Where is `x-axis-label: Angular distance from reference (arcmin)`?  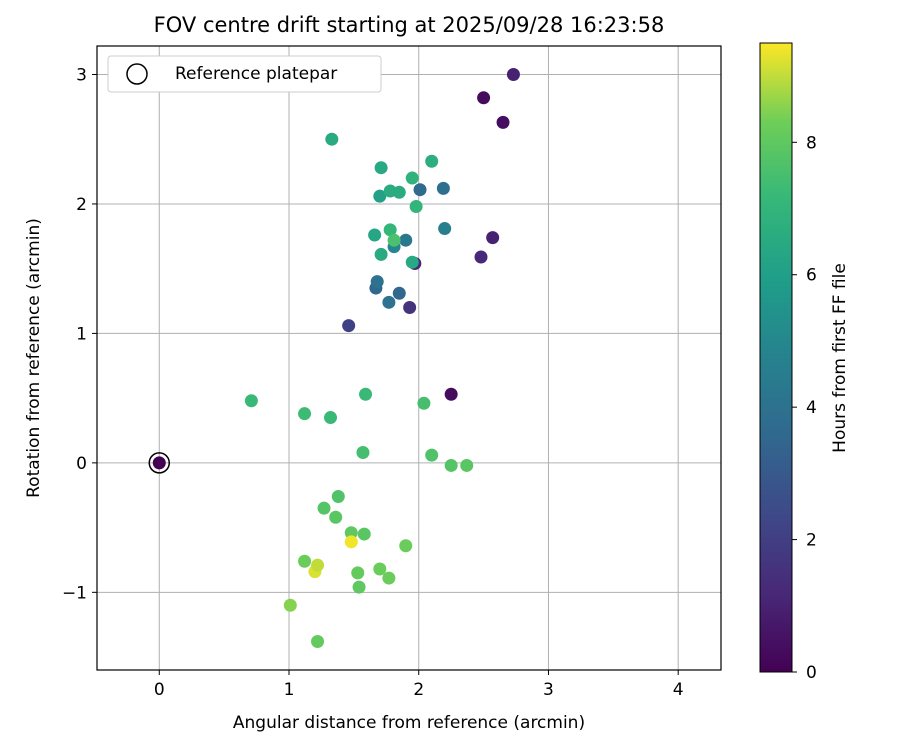
x-axis-label: Angular distance from reference (arcmin) is located at coordinates (409, 723).